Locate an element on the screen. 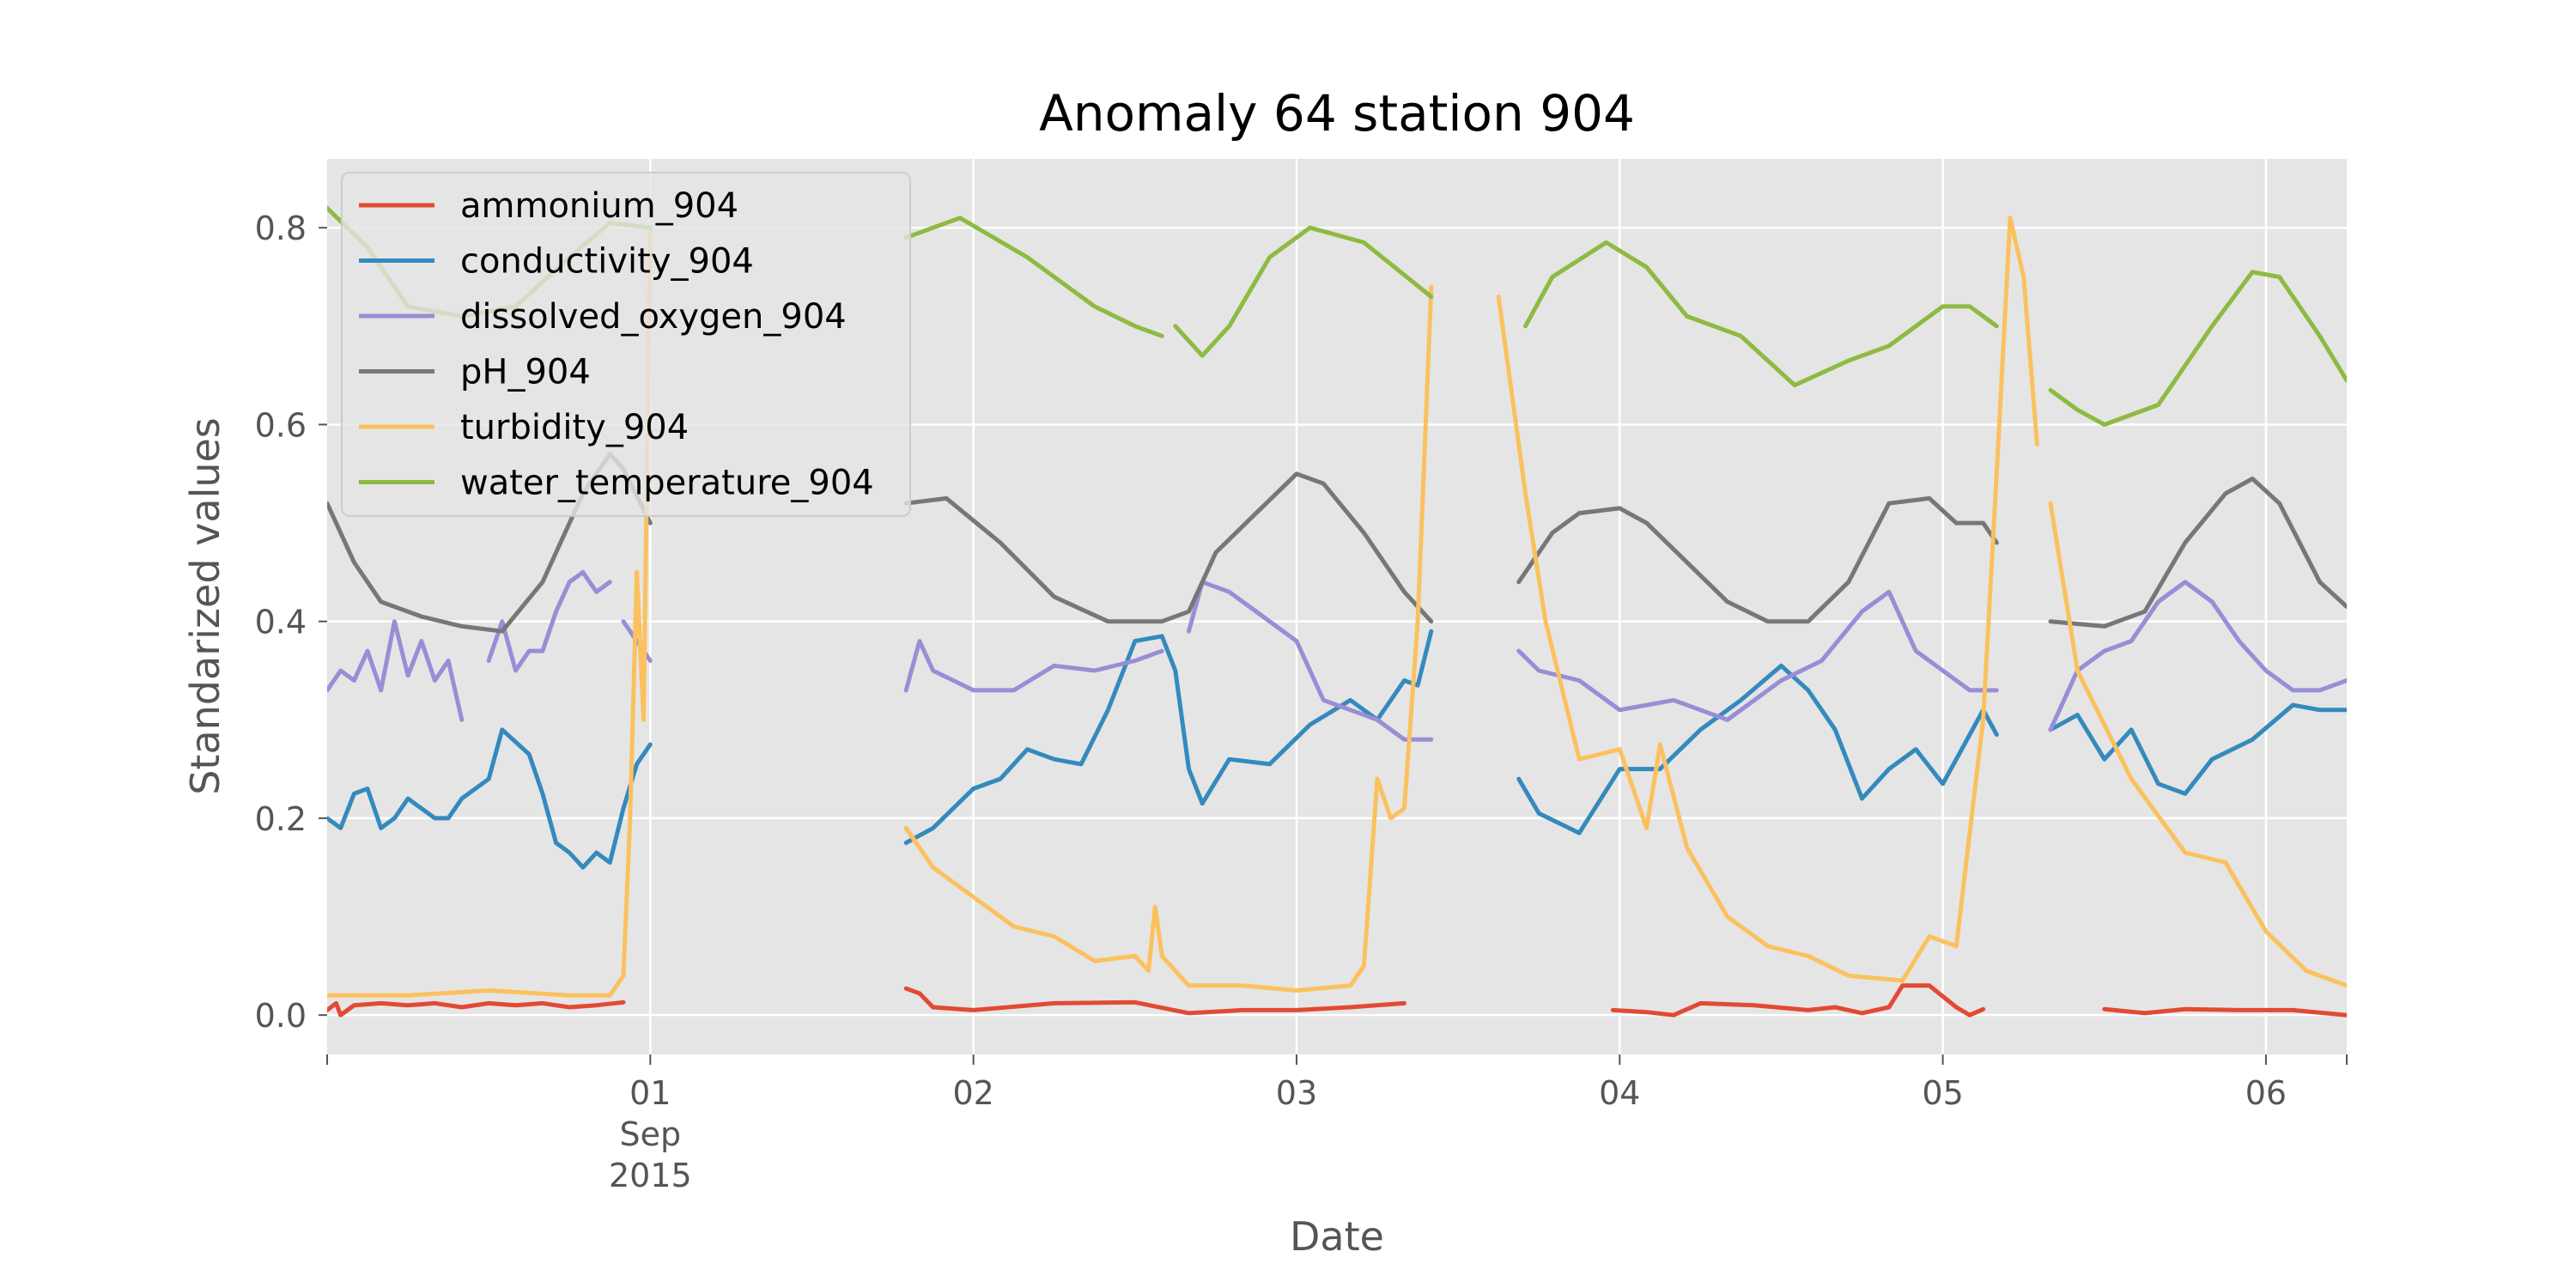  x-tick-label: 05 is located at coordinates (1943, 1093).